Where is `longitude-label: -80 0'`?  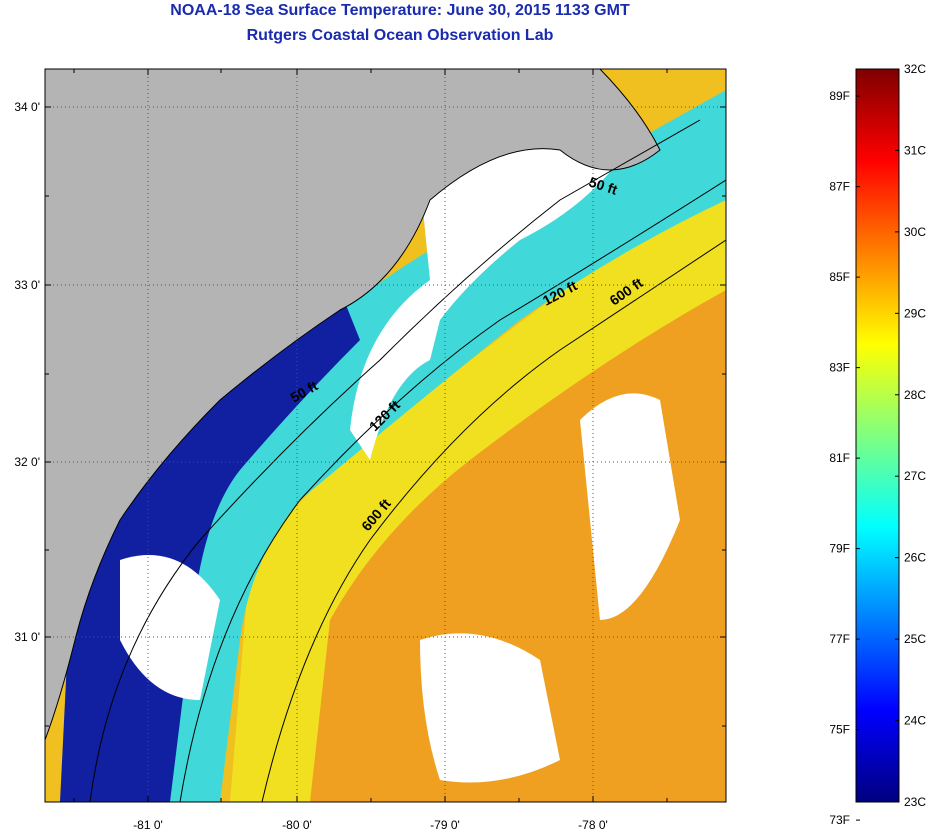
longitude-label: -80 0' is located at coordinates (297, 825).